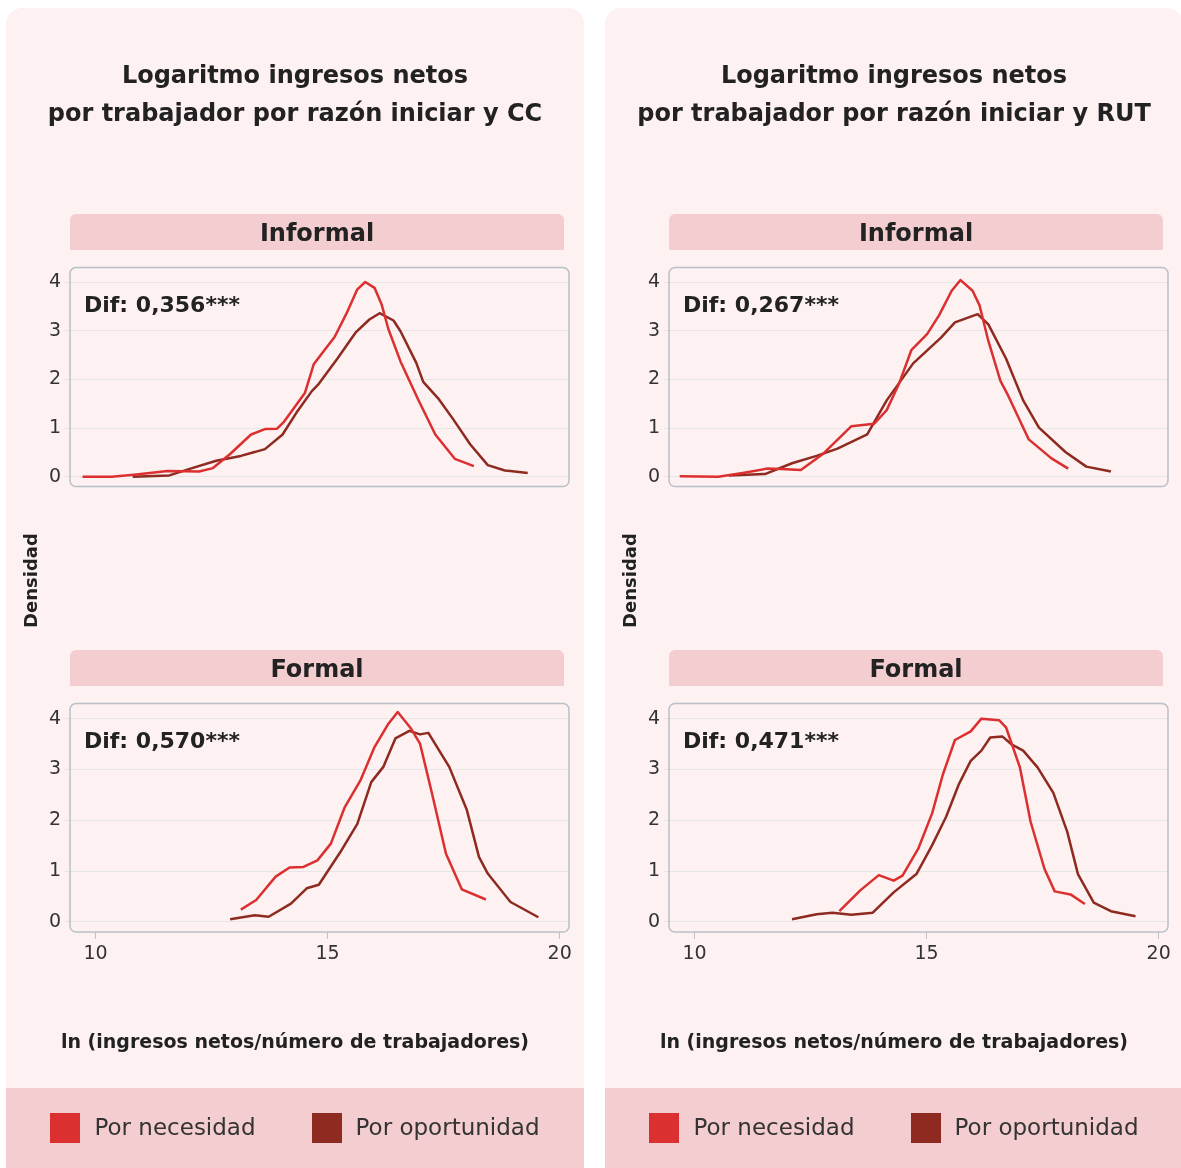 This screenshot has height=1168, width=1181. Describe the element at coordinates (894, 94) in the screenshot. I see `chart-title: Logaritmo ingresos netos por trabajador por razón iniciar y RUT` at that location.